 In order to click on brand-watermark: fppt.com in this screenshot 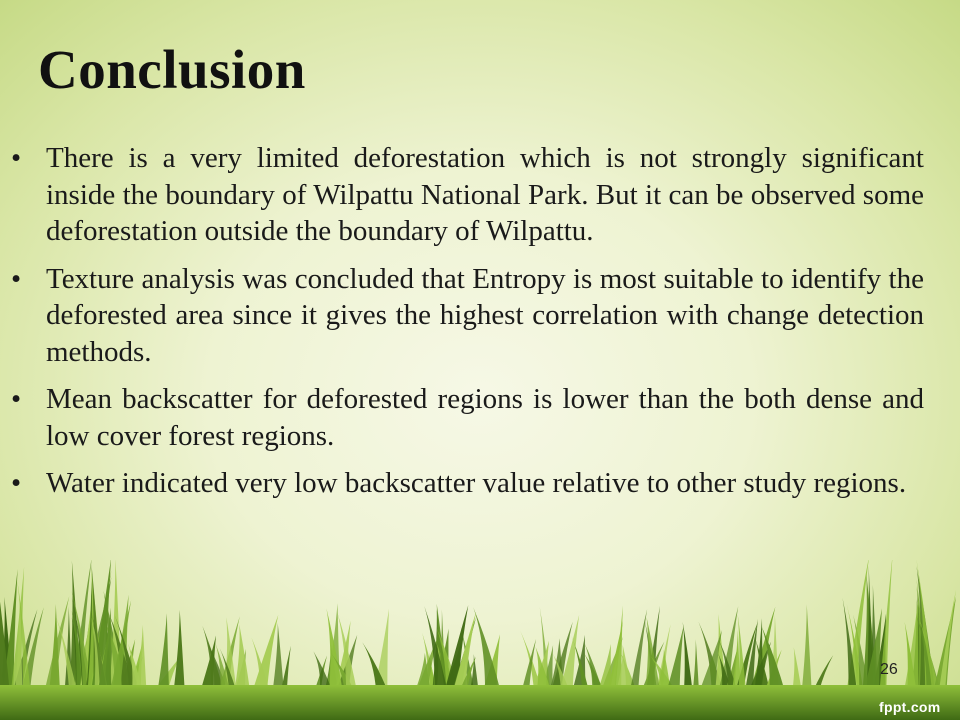, I will do `click(910, 707)`.